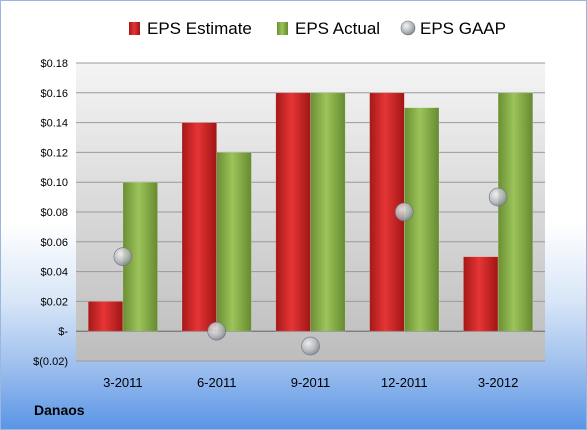 The image size is (587, 430). What do you see at coordinates (50, 362) in the screenshot?
I see `y-tick-label: $(0.02)` at bounding box center [50, 362].